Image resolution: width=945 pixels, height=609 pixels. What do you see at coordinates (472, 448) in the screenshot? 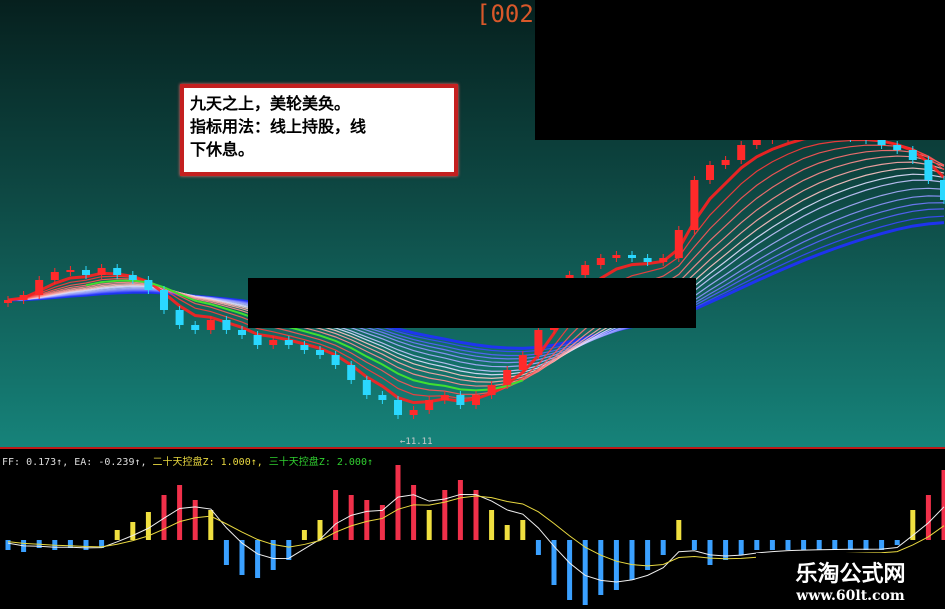
I see `panel-divider` at bounding box center [472, 448].